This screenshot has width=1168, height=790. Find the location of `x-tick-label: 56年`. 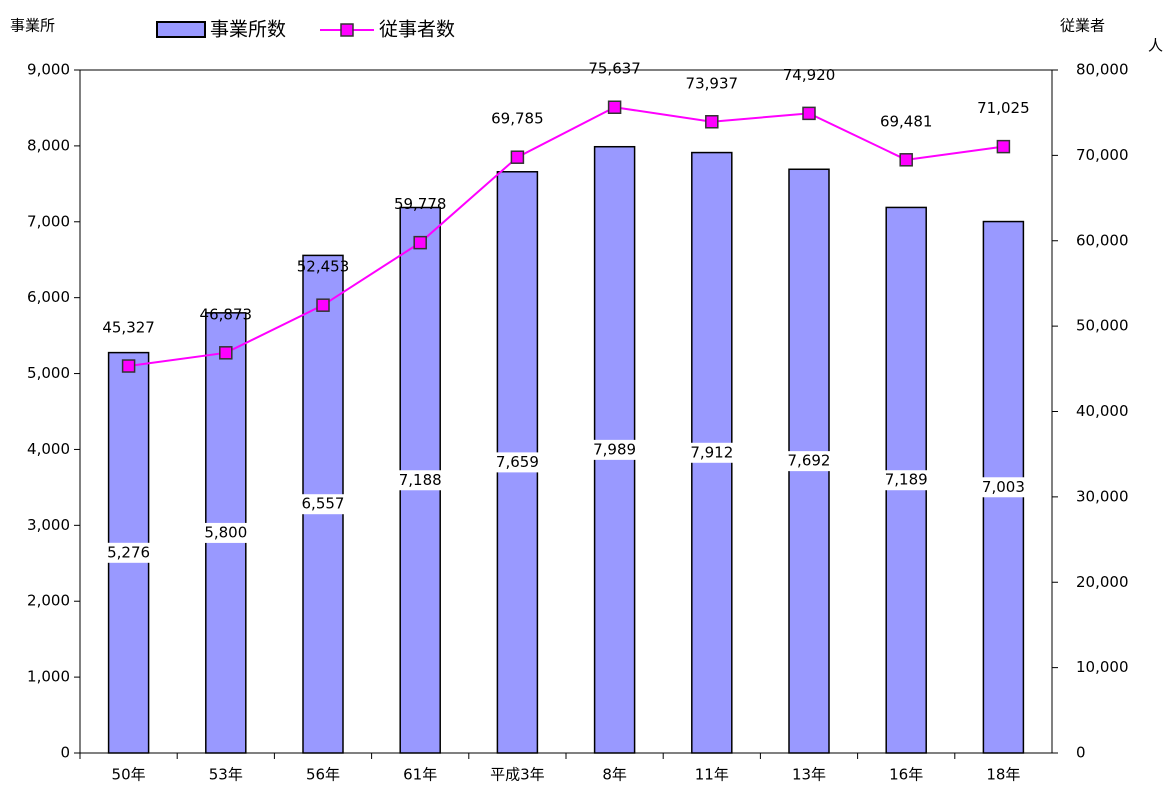

x-tick-label: 56年 is located at coordinates (323, 775).